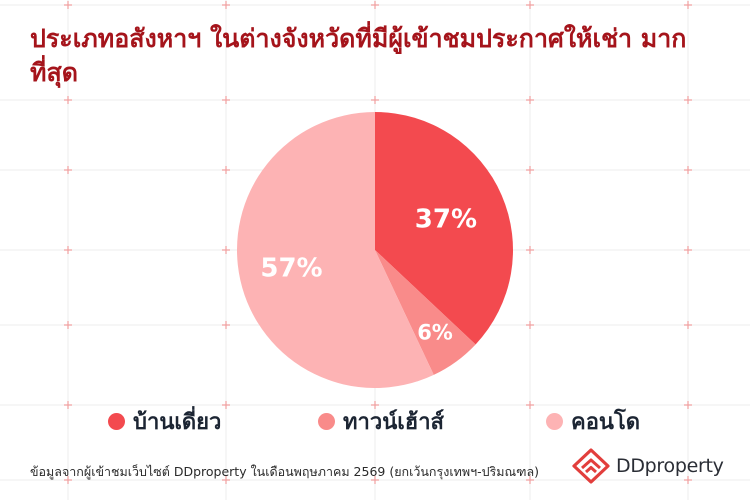  I want to click on pie-slice-detached-house, so click(444, 228).